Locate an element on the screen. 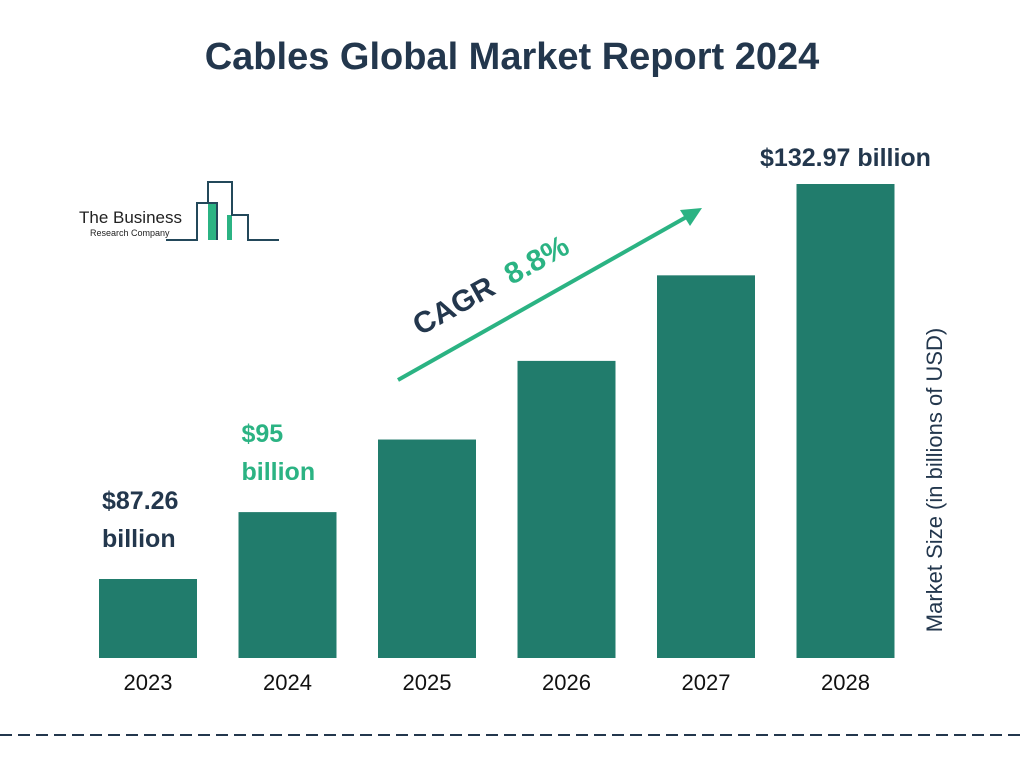 This screenshot has width=1024, height=768. bar-2026 is located at coordinates (566, 509).